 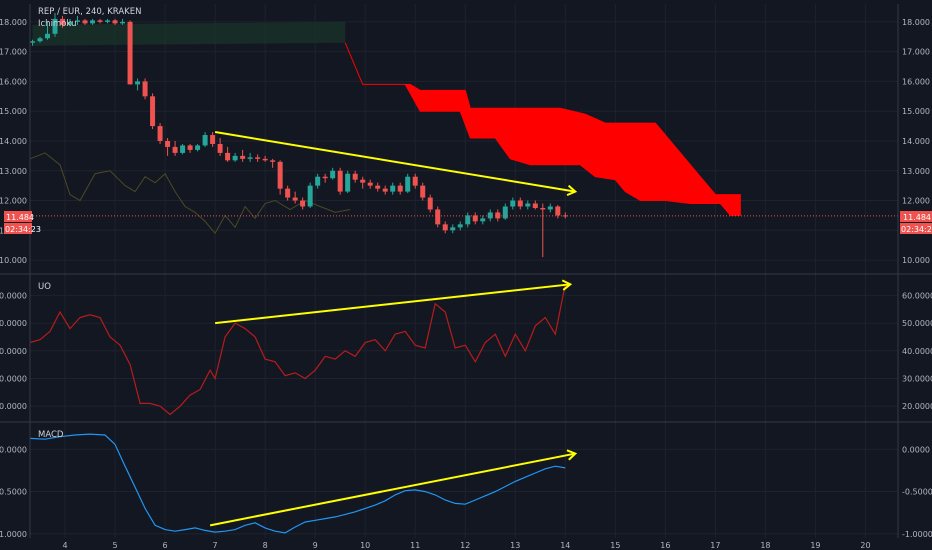 What do you see at coordinates (13, 22) in the screenshot?
I see `price-y-tick-left: 18.000` at bounding box center [13, 22].